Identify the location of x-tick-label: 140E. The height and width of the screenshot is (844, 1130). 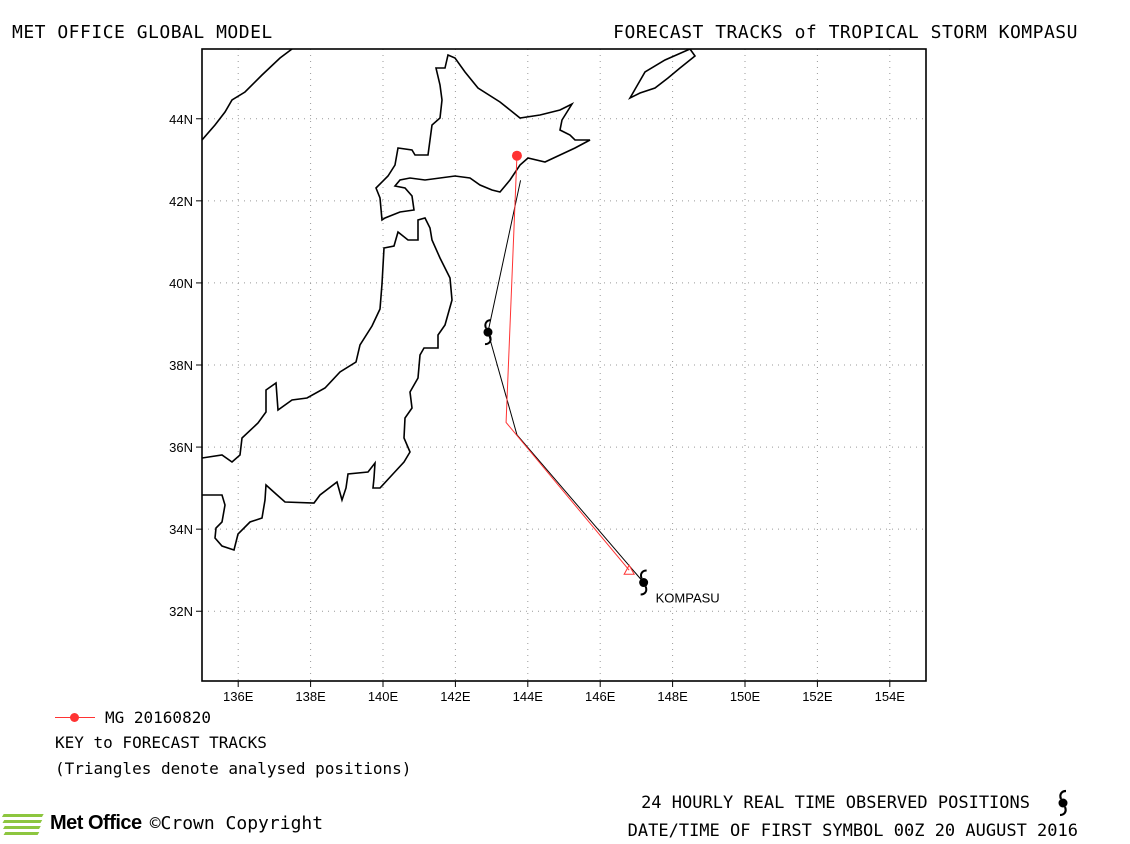
(383, 696).